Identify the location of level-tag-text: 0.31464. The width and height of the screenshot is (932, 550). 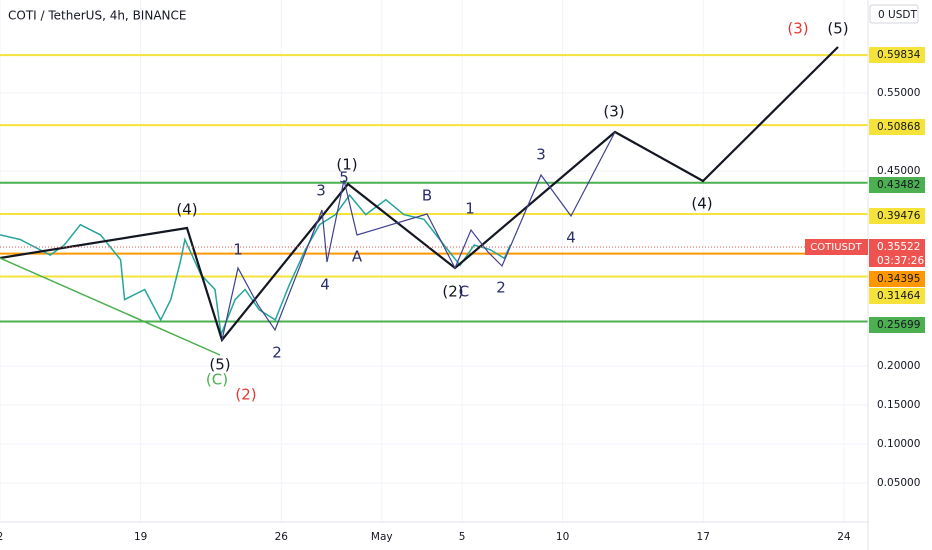
(899, 296).